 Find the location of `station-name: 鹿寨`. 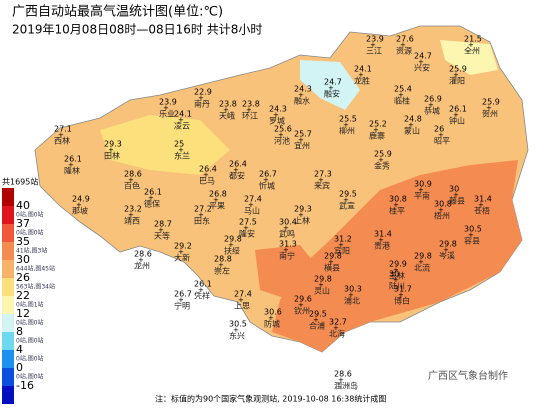

station-name: 鹿寨 is located at coordinates (377, 136).